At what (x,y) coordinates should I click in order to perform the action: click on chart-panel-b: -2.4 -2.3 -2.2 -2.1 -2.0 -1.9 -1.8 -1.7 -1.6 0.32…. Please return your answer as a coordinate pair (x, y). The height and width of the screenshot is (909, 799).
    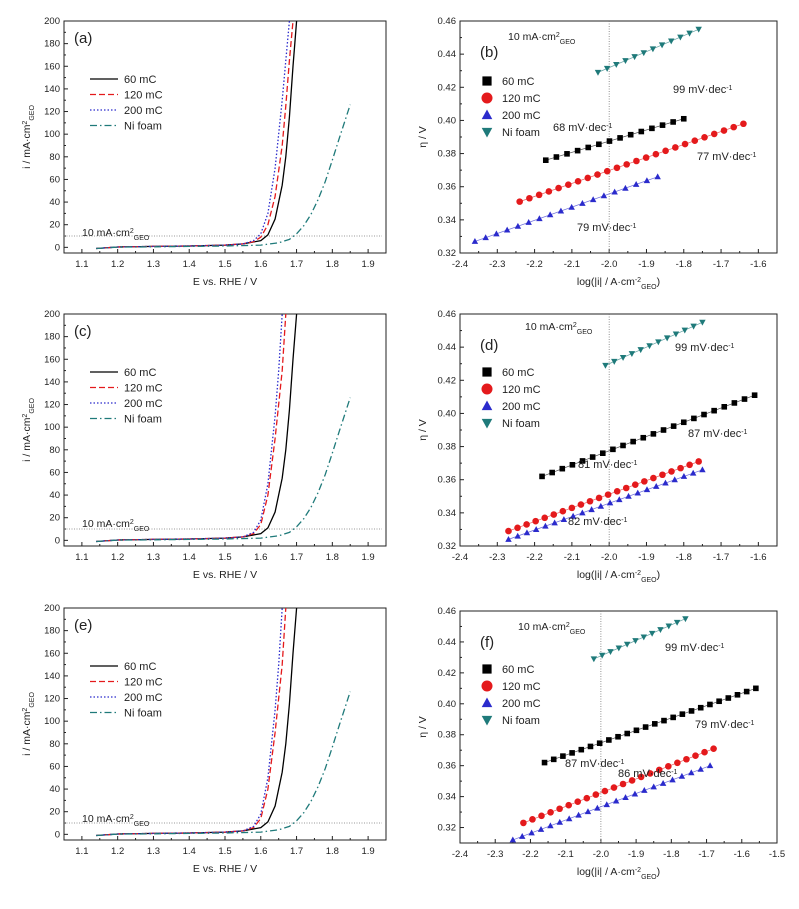
    Looking at the image, I should click on (597, 153).